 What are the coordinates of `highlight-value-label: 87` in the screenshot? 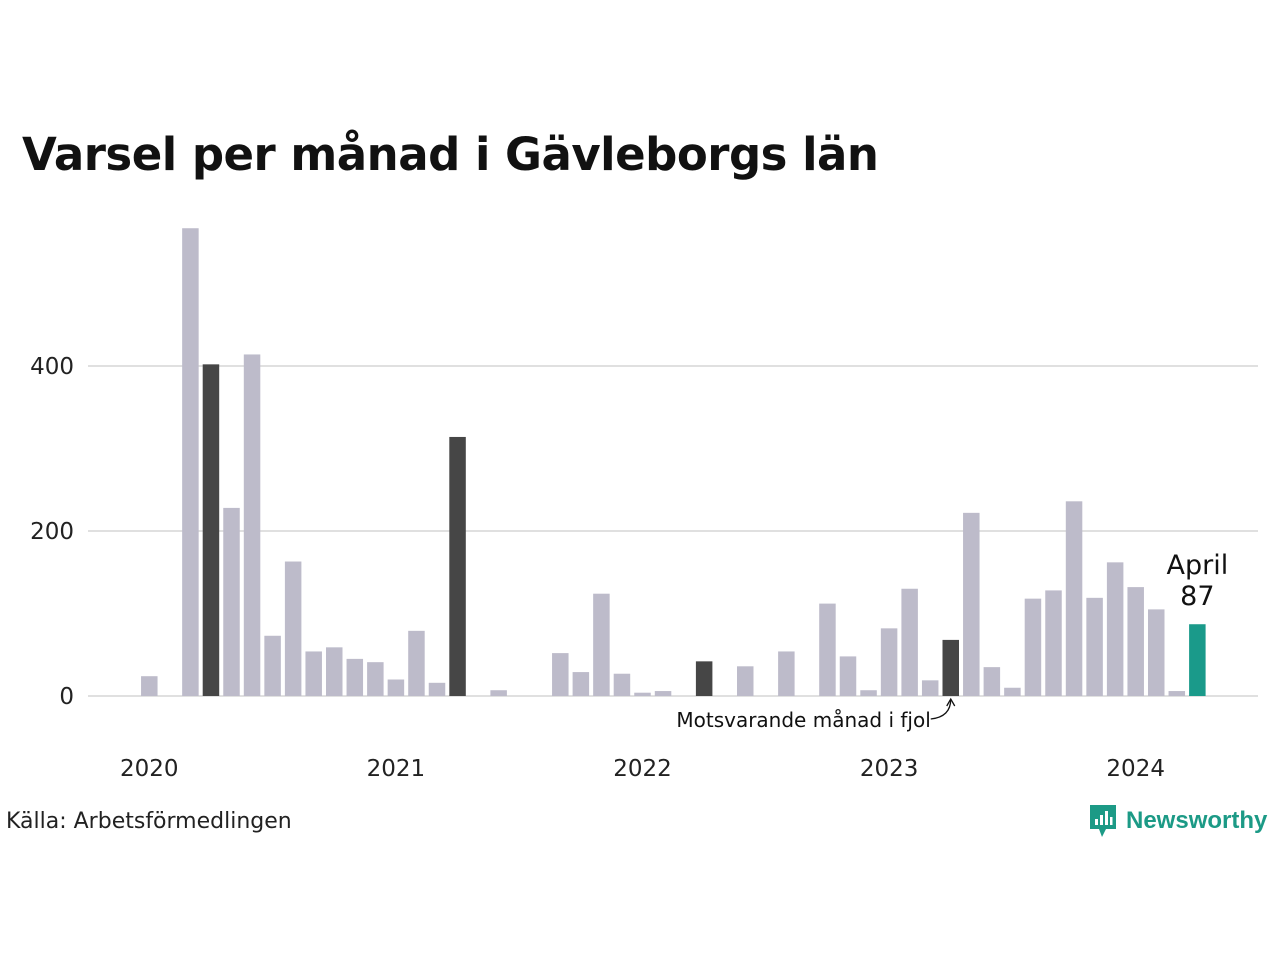 It's located at (1197, 596).